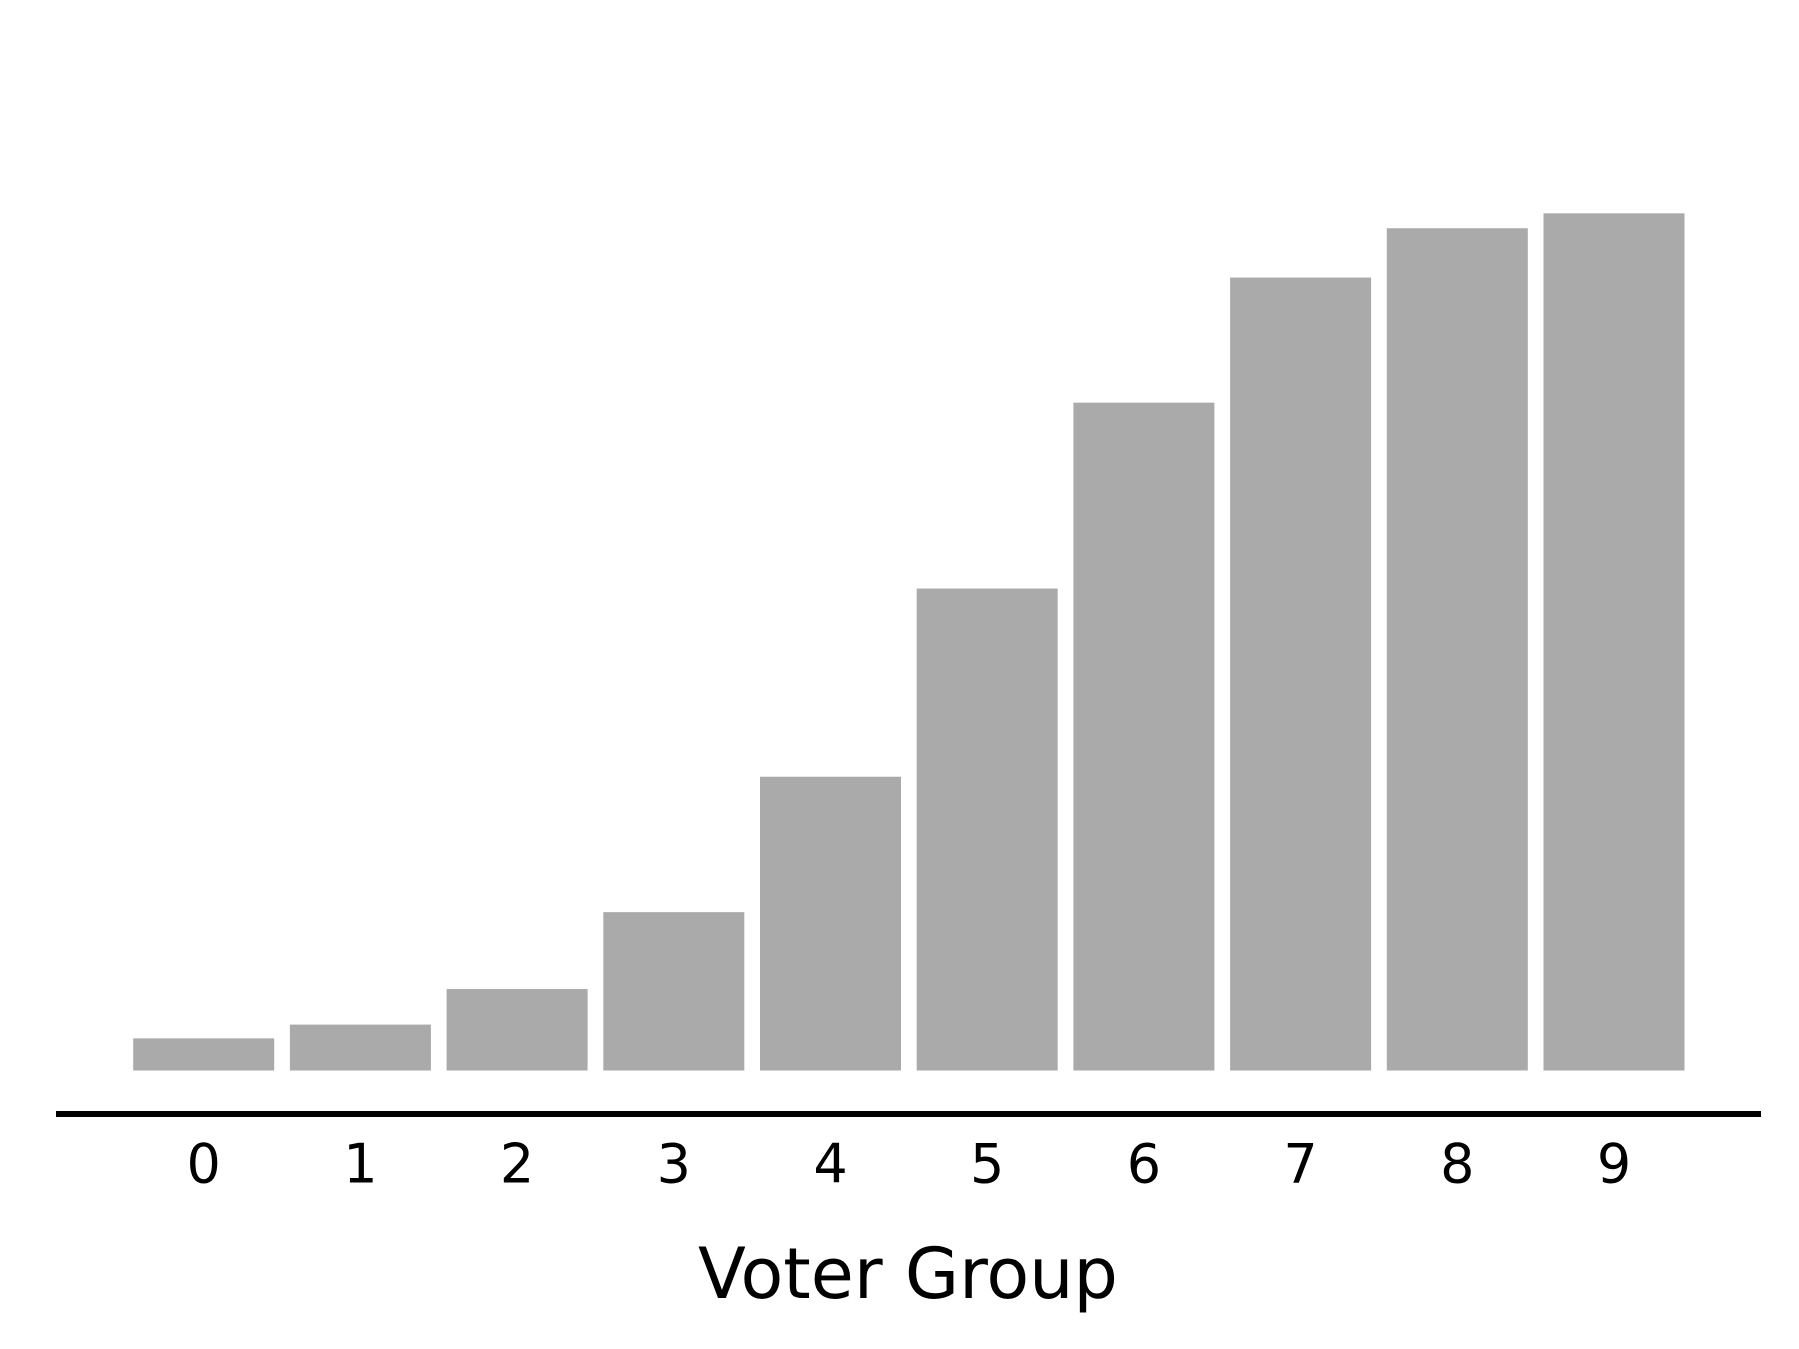 This screenshot has height=1349, width=1799. Describe the element at coordinates (1144, 1164) in the screenshot. I see `x-tick-label: 6` at that location.